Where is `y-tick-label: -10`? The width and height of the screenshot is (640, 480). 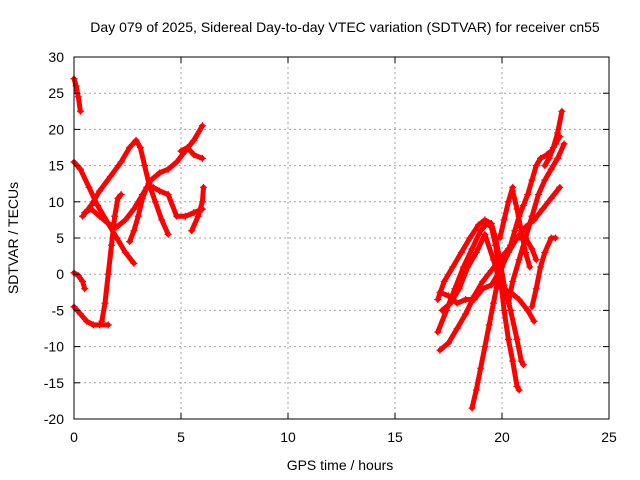 y-tick-label: -10 is located at coordinates (54, 347).